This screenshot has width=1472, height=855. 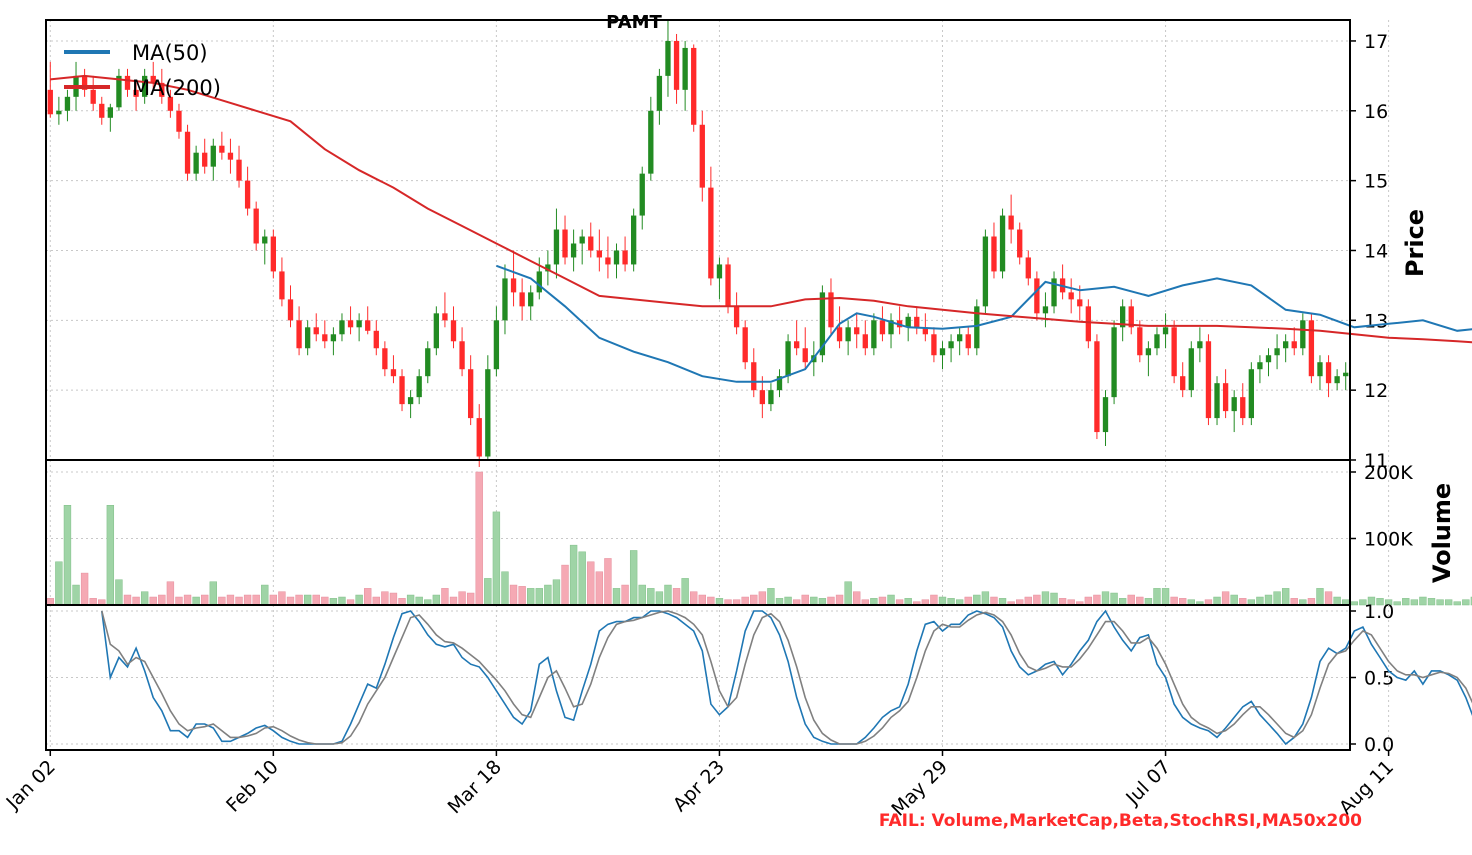 What do you see at coordinates (1366, 787) in the screenshot?
I see `x-tick-label: Aug 11` at bounding box center [1366, 787].